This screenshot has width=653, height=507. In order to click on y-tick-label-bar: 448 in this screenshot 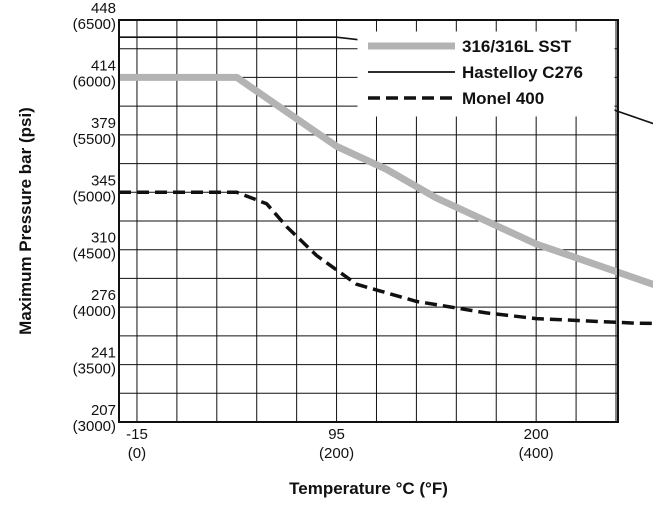, I will do `click(103, 8)`.